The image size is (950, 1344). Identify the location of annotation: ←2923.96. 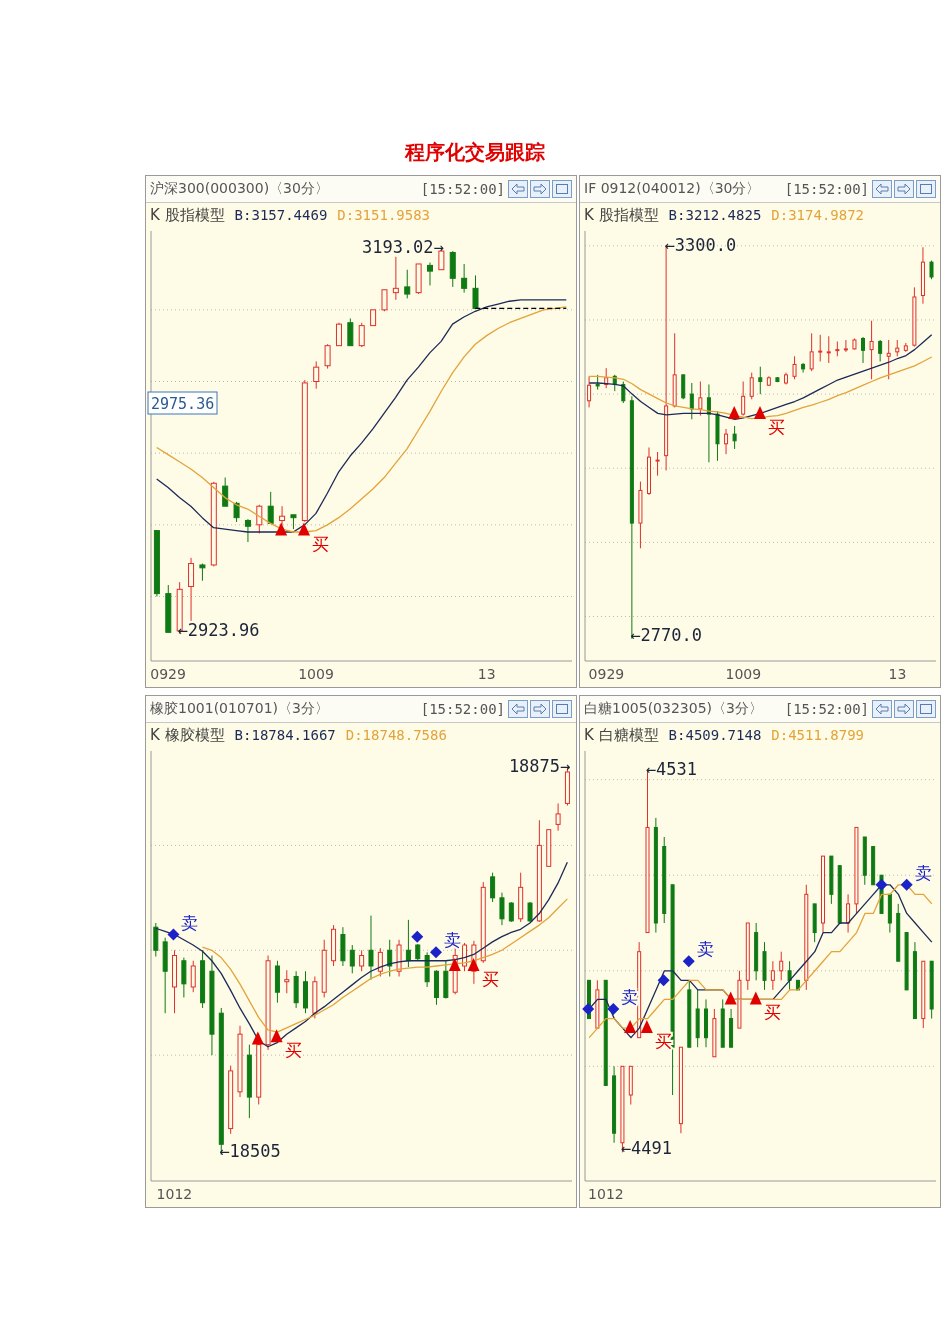
(218, 629).